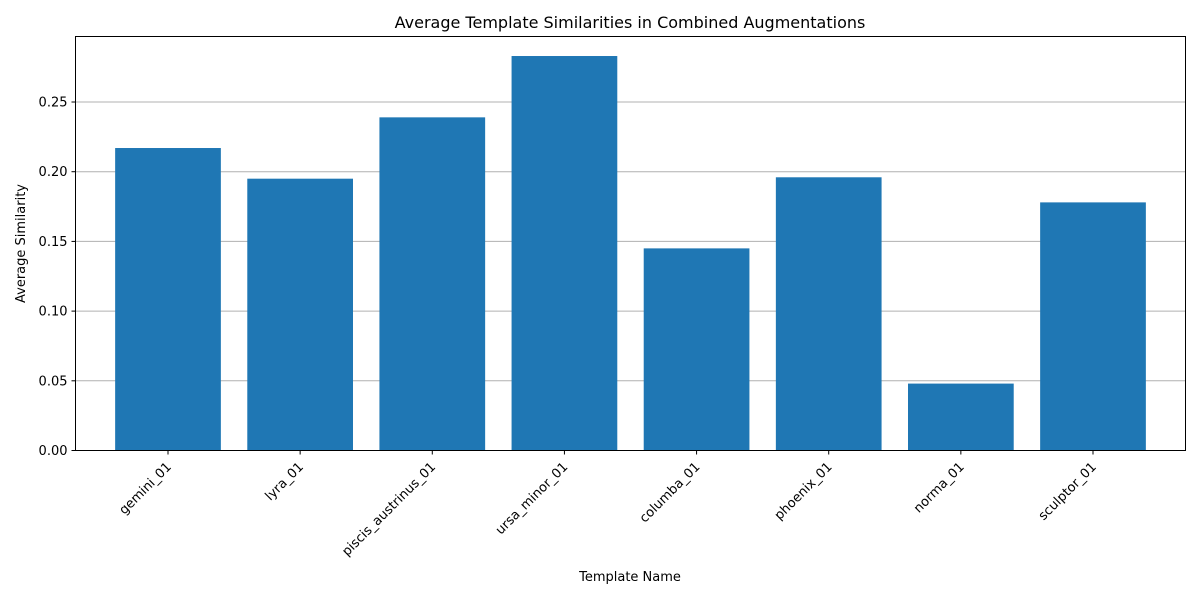 This screenshot has height=604, width=1200. Describe the element at coordinates (57, 277) in the screenshot. I see `y-axis-ticks: 0.00 0.05 0.10 0.15 0.20 0.25` at that location.